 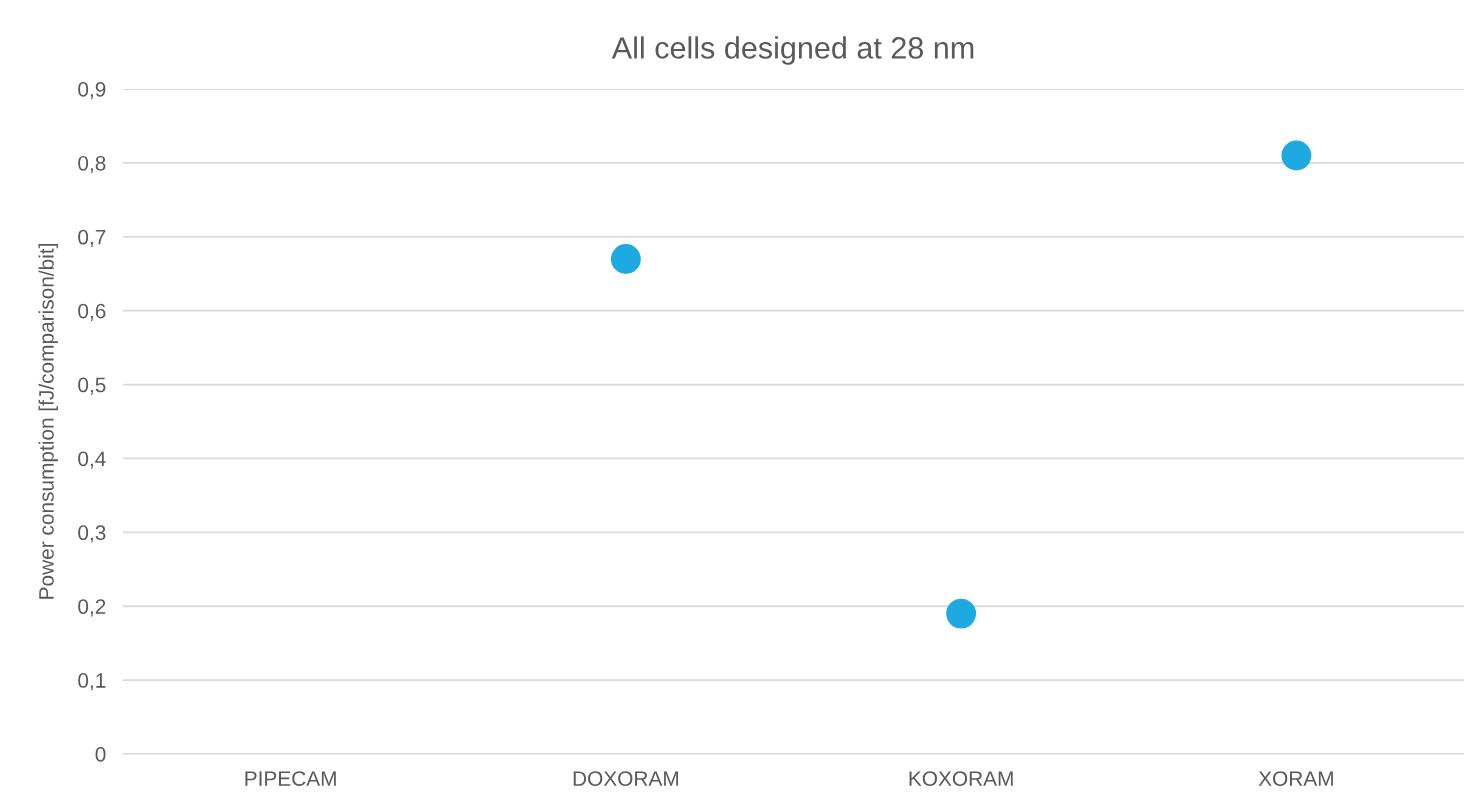 I want to click on y-tick-label: 0,1, so click(x=92, y=682).